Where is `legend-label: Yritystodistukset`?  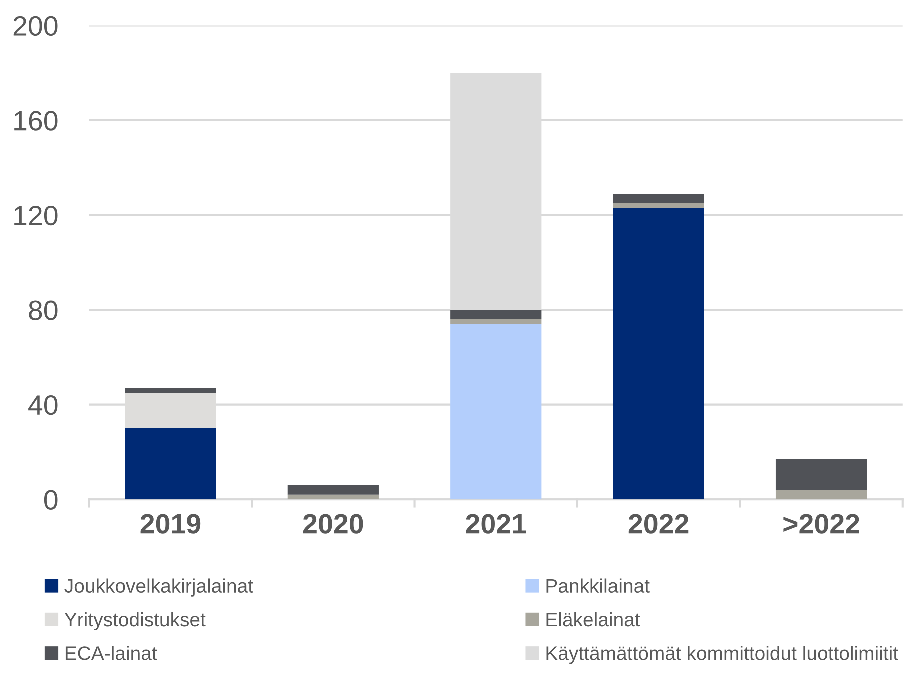
legend-label: Yritystodistukset is located at coordinates (135, 621).